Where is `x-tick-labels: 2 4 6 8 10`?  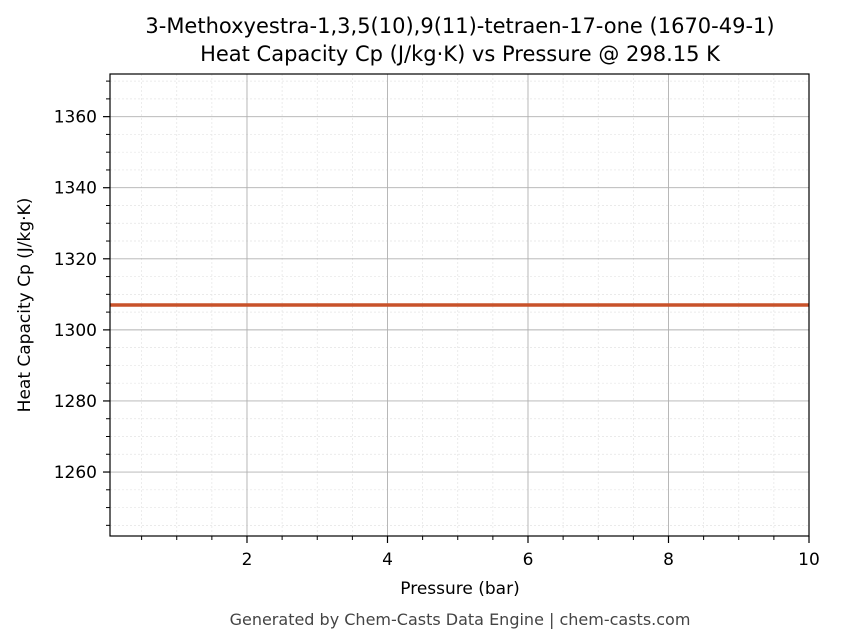 x-tick-labels: 2 4 6 8 10 is located at coordinates (531, 560).